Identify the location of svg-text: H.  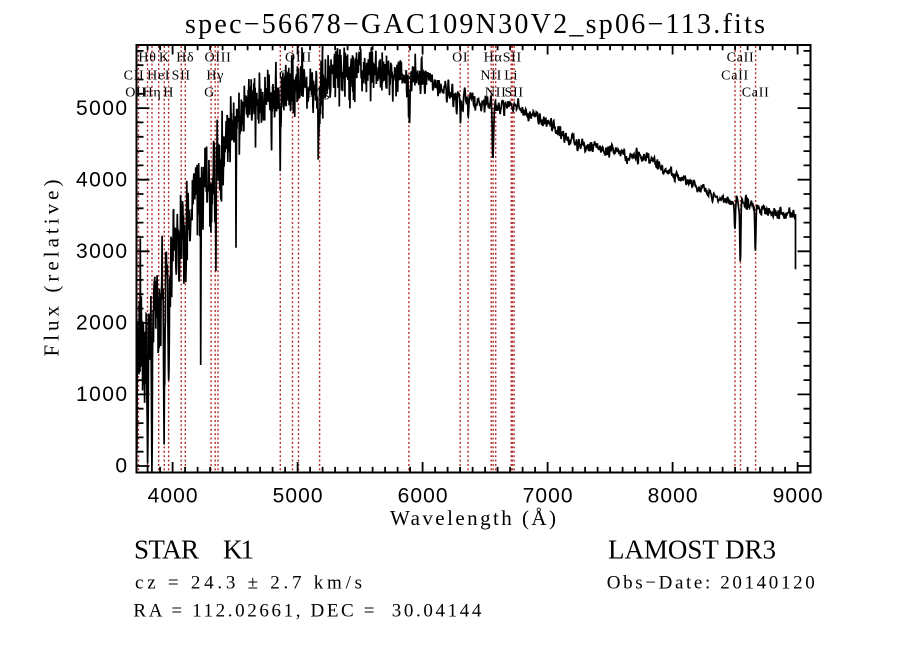
(168, 93).